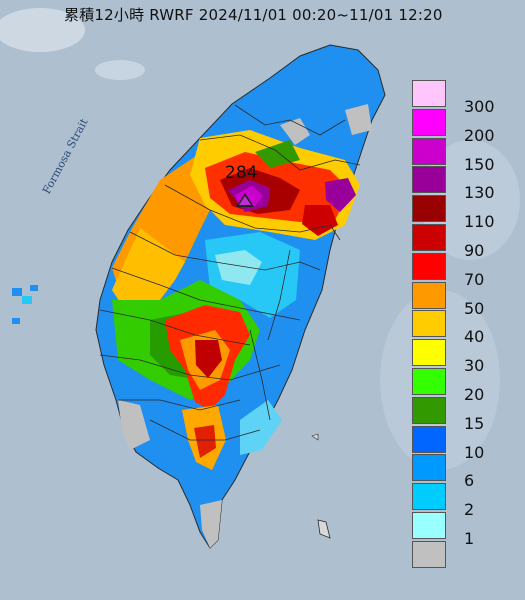 Image resolution: width=525 pixels, height=600 pixels. What do you see at coordinates (245, 200) in the screenshot?
I see `max-location-triangle-icon` at bounding box center [245, 200].